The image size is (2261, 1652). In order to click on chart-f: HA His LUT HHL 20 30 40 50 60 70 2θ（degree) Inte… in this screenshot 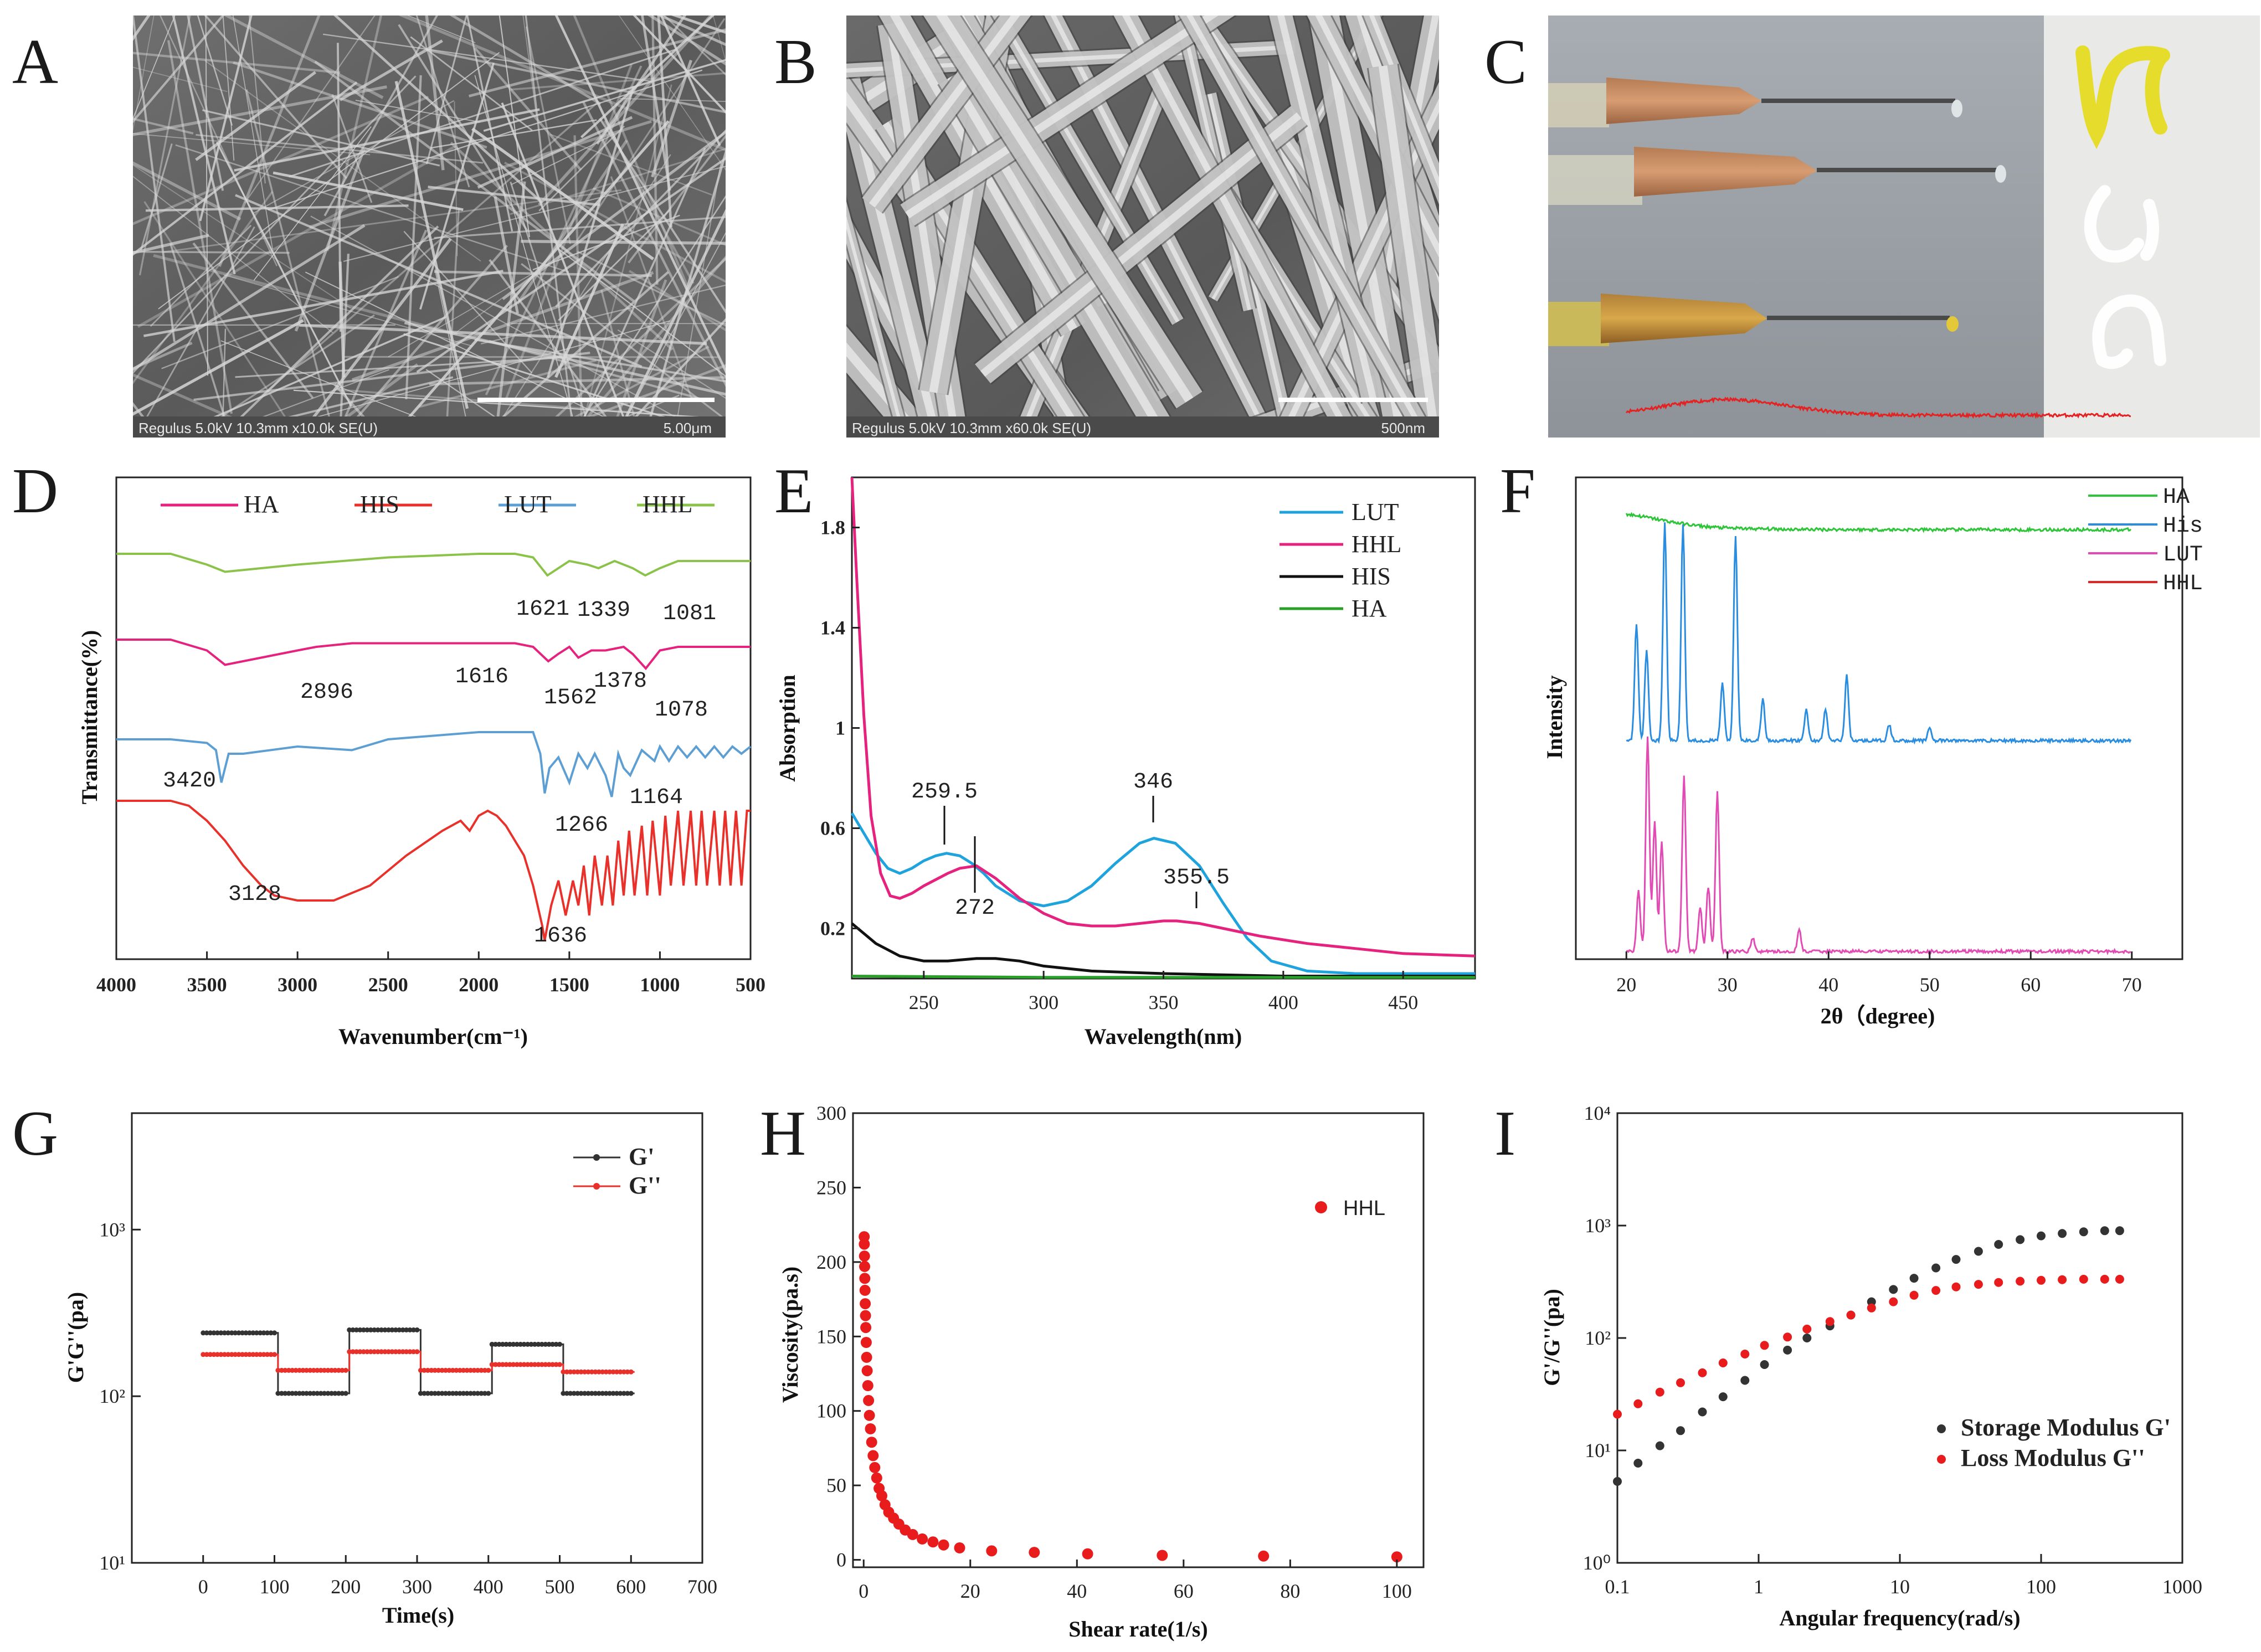, I will do `click(1872, 712)`.